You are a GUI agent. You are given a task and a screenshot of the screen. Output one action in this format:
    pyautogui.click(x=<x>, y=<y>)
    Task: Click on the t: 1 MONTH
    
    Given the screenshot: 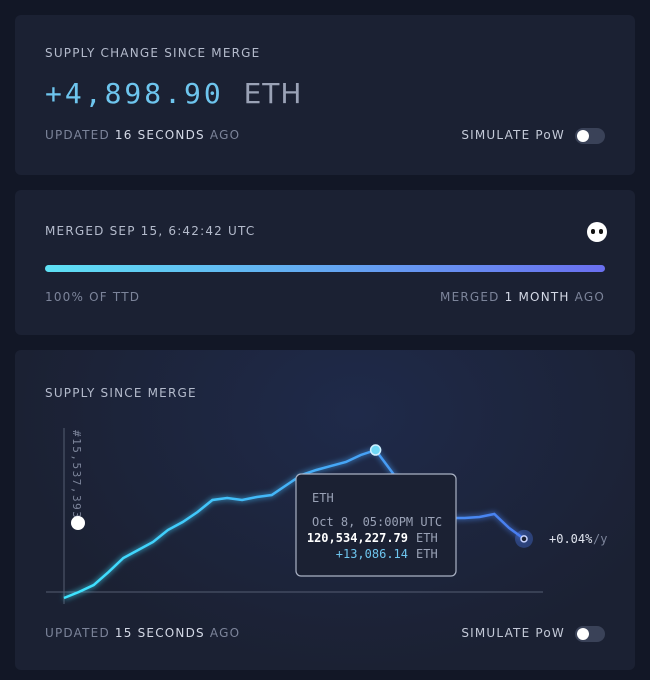 What is the action you would take?
    pyautogui.click(x=537, y=297)
    